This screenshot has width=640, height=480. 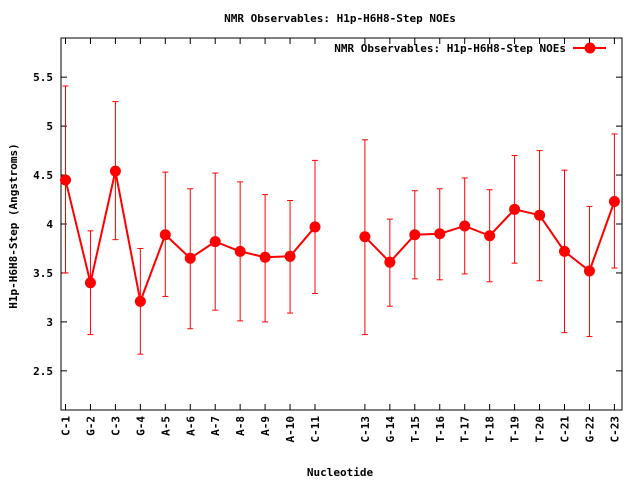 What do you see at coordinates (440, 429) in the screenshot?
I see `x-tick-label: T-16` at bounding box center [440, 429].